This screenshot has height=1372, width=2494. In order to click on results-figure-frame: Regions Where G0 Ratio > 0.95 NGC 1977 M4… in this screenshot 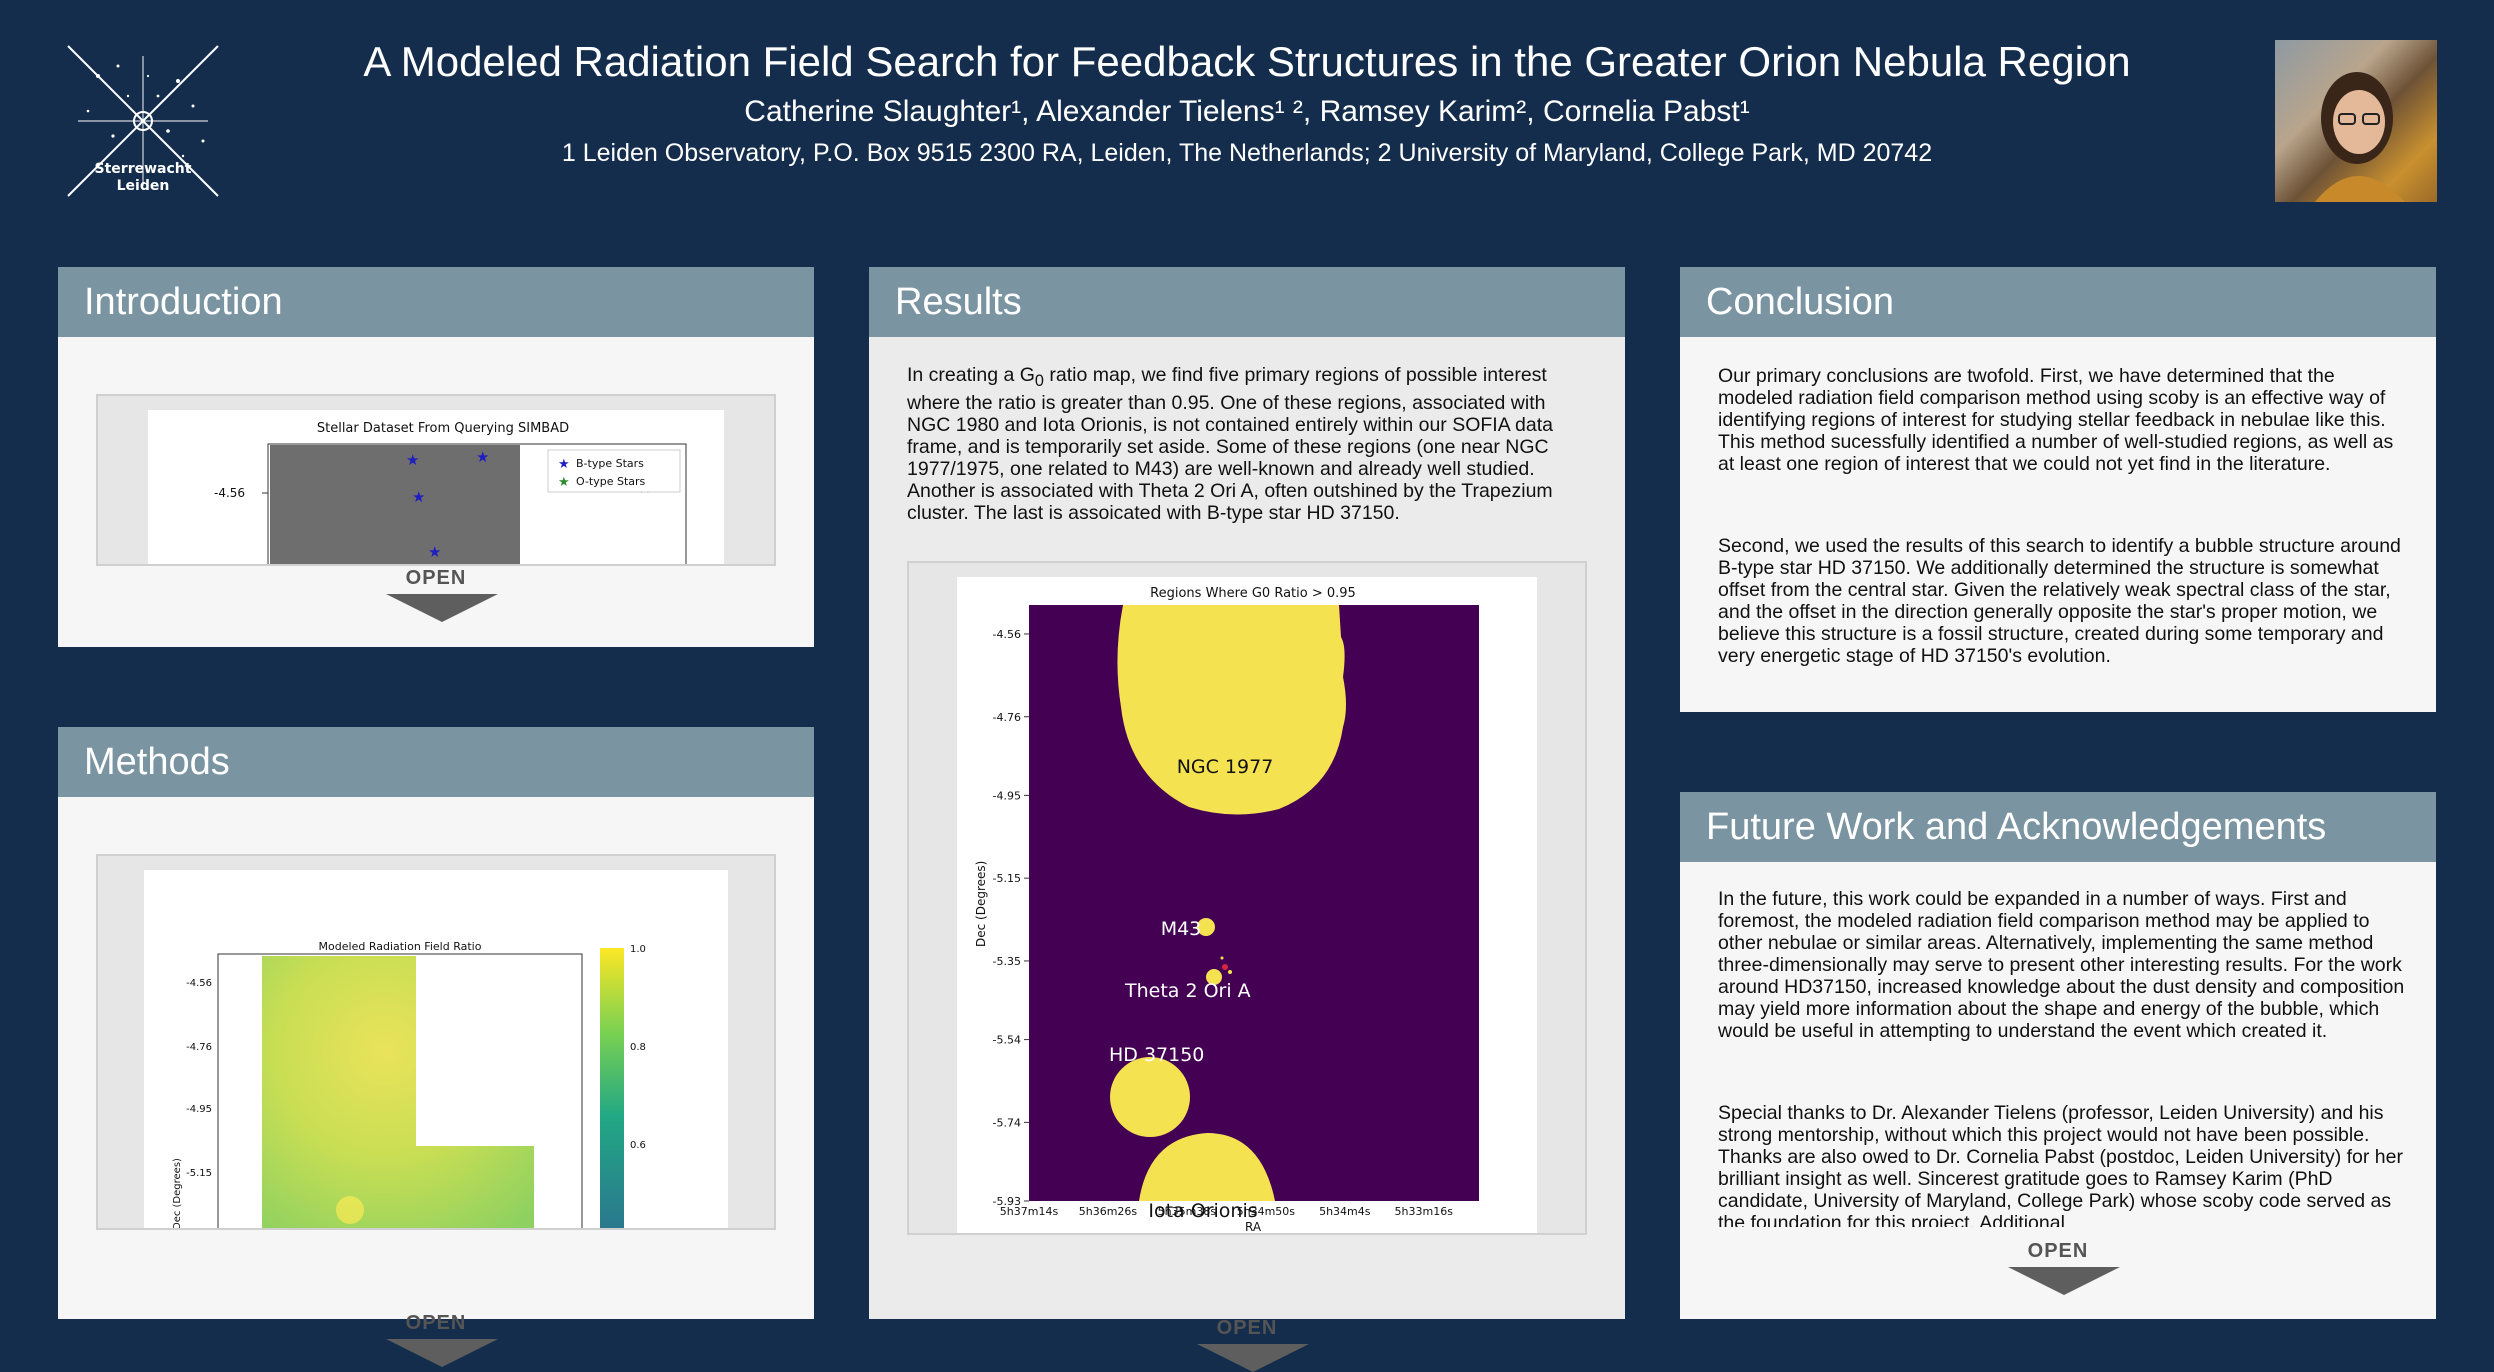, I will do `click(1247, 898)`.